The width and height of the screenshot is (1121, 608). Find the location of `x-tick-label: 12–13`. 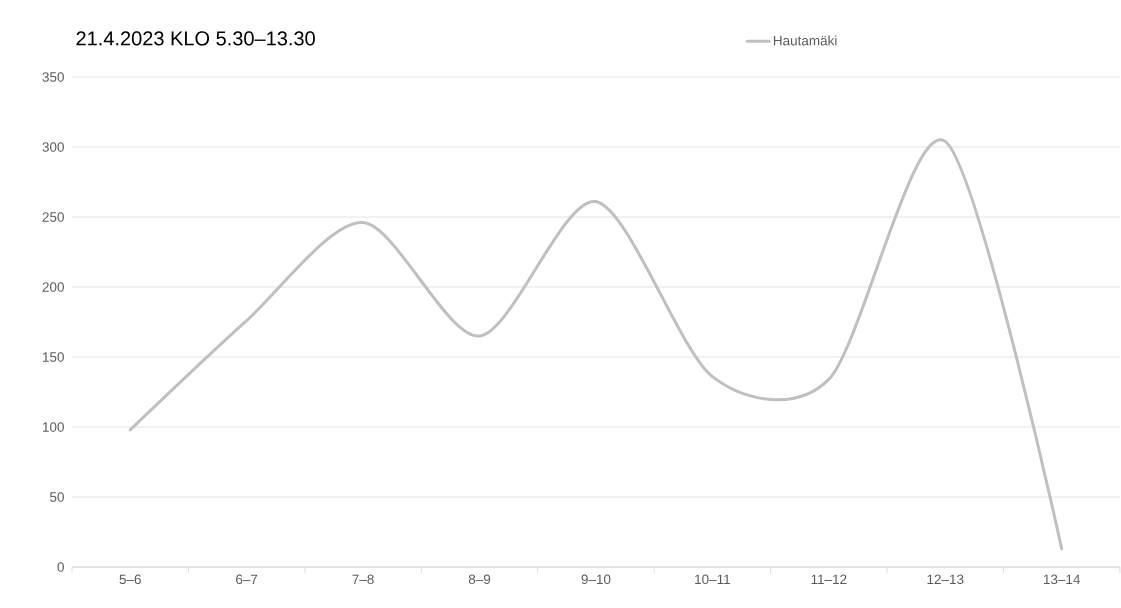

x-tick-label: 12–13 is located at coordinates (945, 579).